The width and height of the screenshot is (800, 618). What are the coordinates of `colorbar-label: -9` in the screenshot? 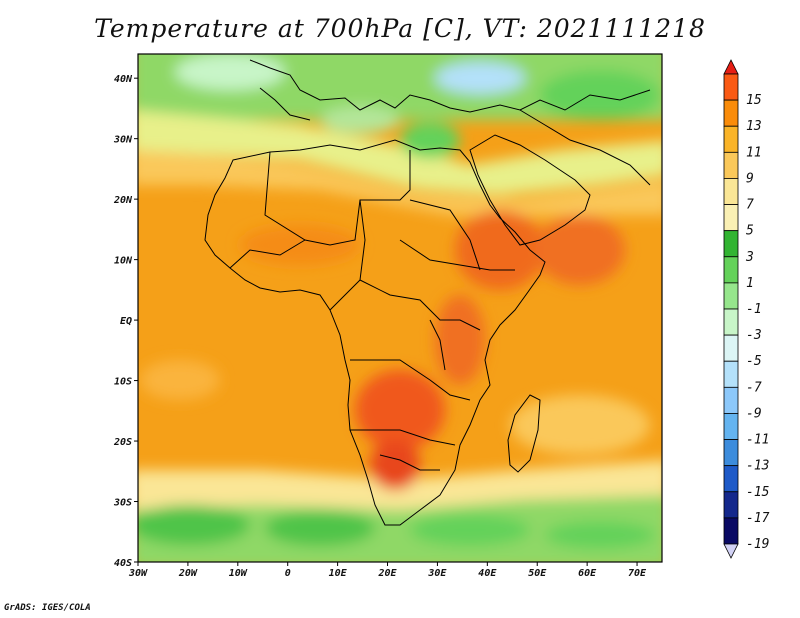 It's located at (754, 413).